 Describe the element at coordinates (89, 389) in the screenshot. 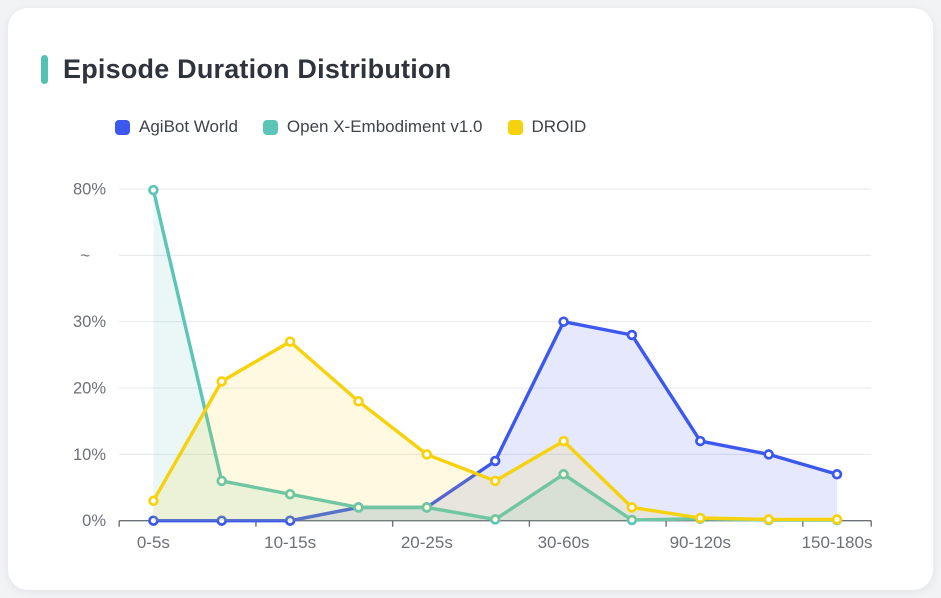

I see `y-axis-label: 20%` at that location.